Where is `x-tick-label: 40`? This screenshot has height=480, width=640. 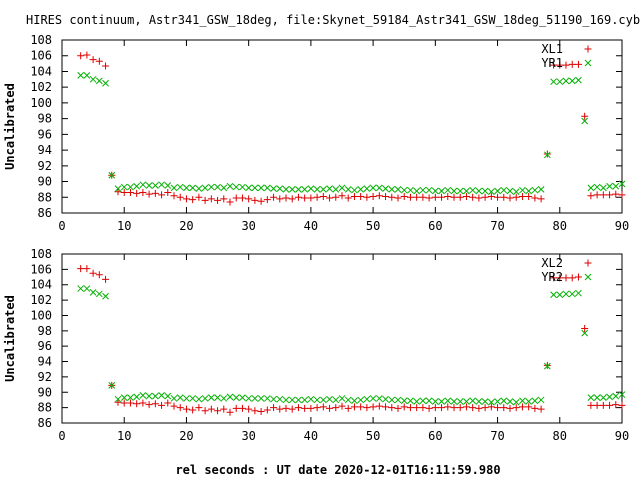
x-tick-label: 40 is located at coordinates (311, 226).